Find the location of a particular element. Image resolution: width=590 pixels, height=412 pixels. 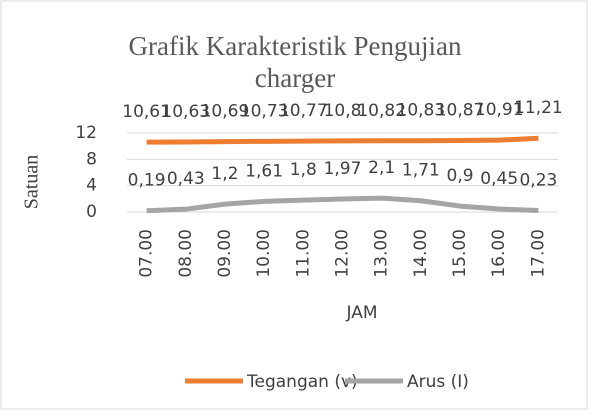

y-tick-label: 4 is located at coordinates (91, 186).